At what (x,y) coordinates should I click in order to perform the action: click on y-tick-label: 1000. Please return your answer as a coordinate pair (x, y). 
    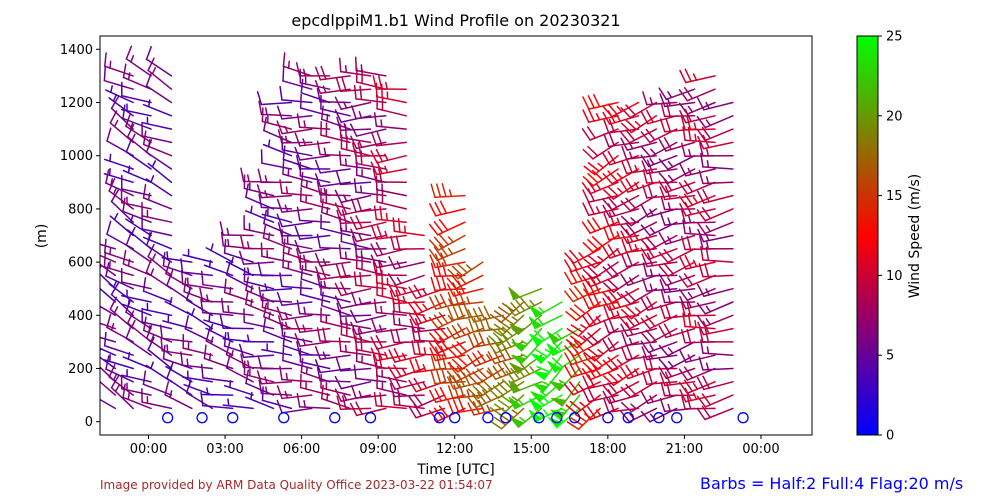
    Looking at the image, I should click on (76, 156).